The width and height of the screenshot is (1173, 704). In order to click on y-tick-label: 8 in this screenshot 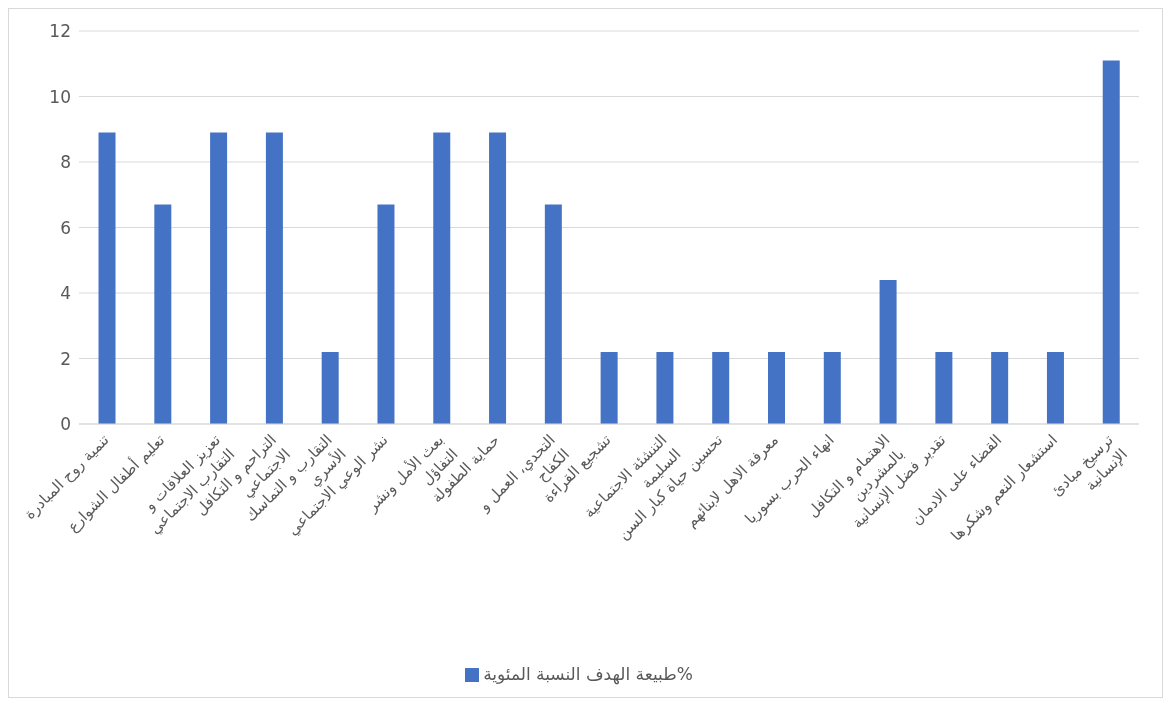, I will do `click(65, 162)`.